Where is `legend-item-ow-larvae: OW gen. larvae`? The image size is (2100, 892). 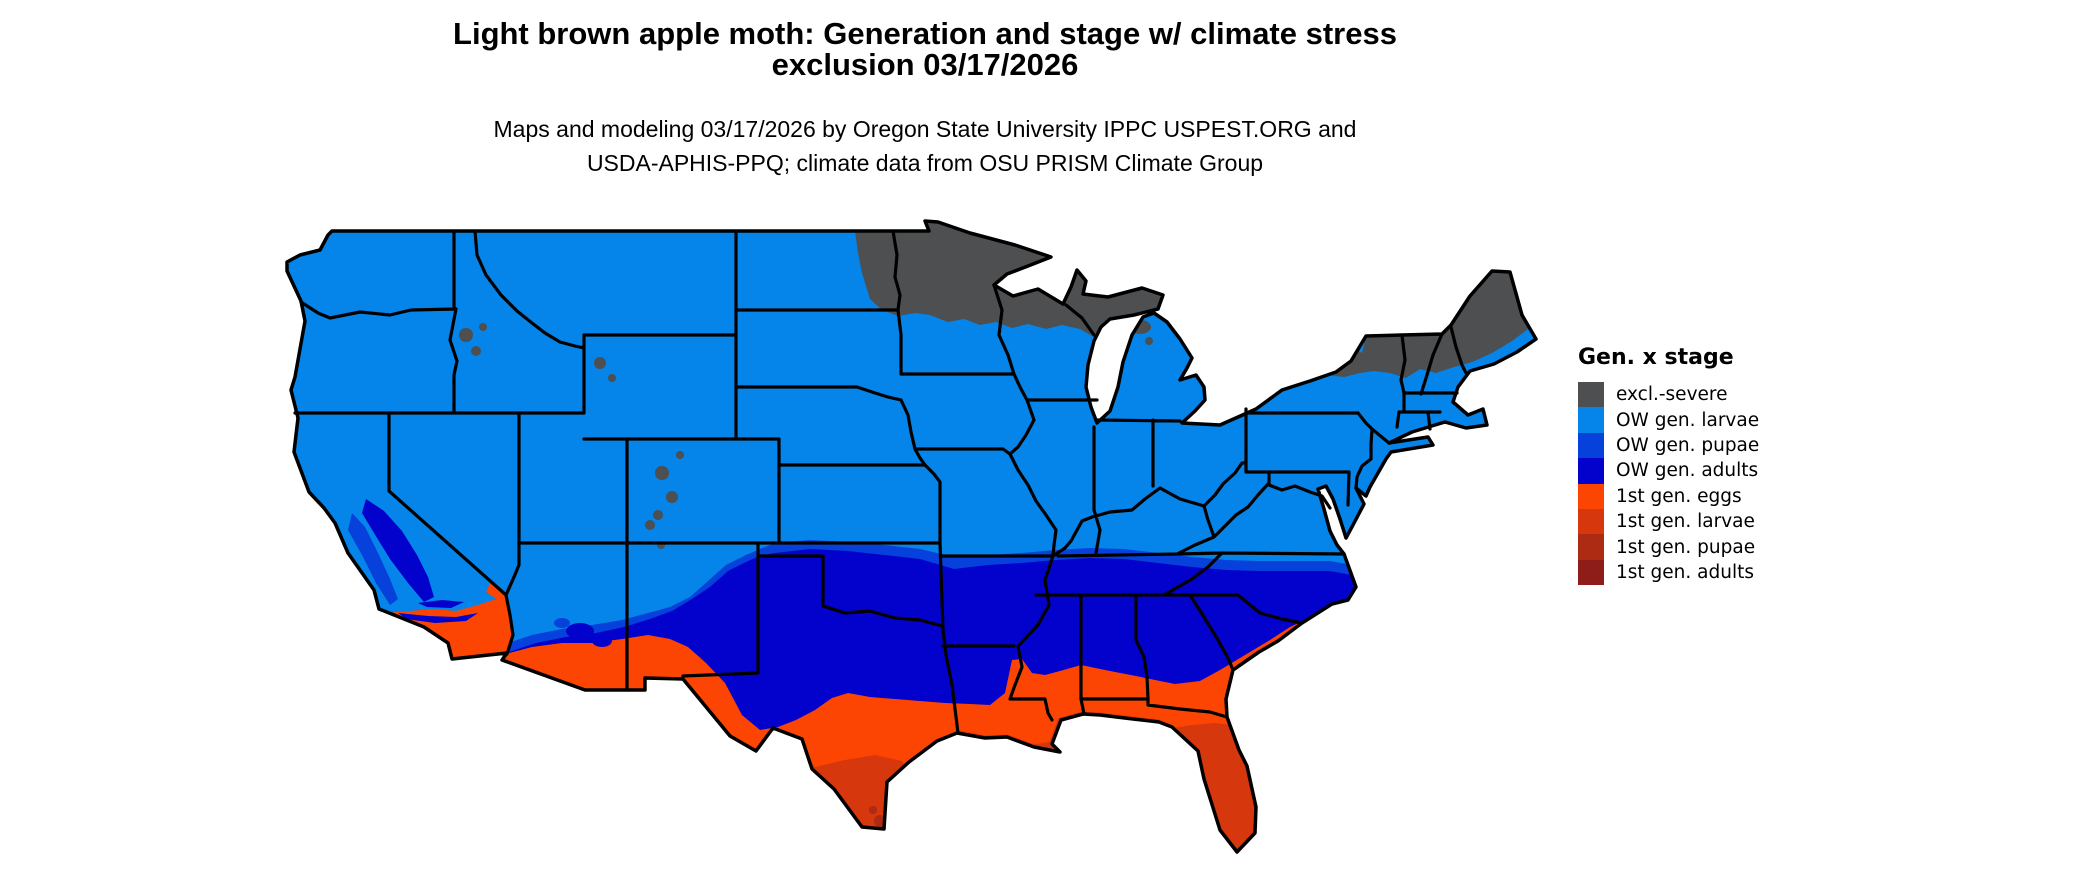 legend-item-ow-larvae: OW gen. larvae is located at coordinates (1698, 420).